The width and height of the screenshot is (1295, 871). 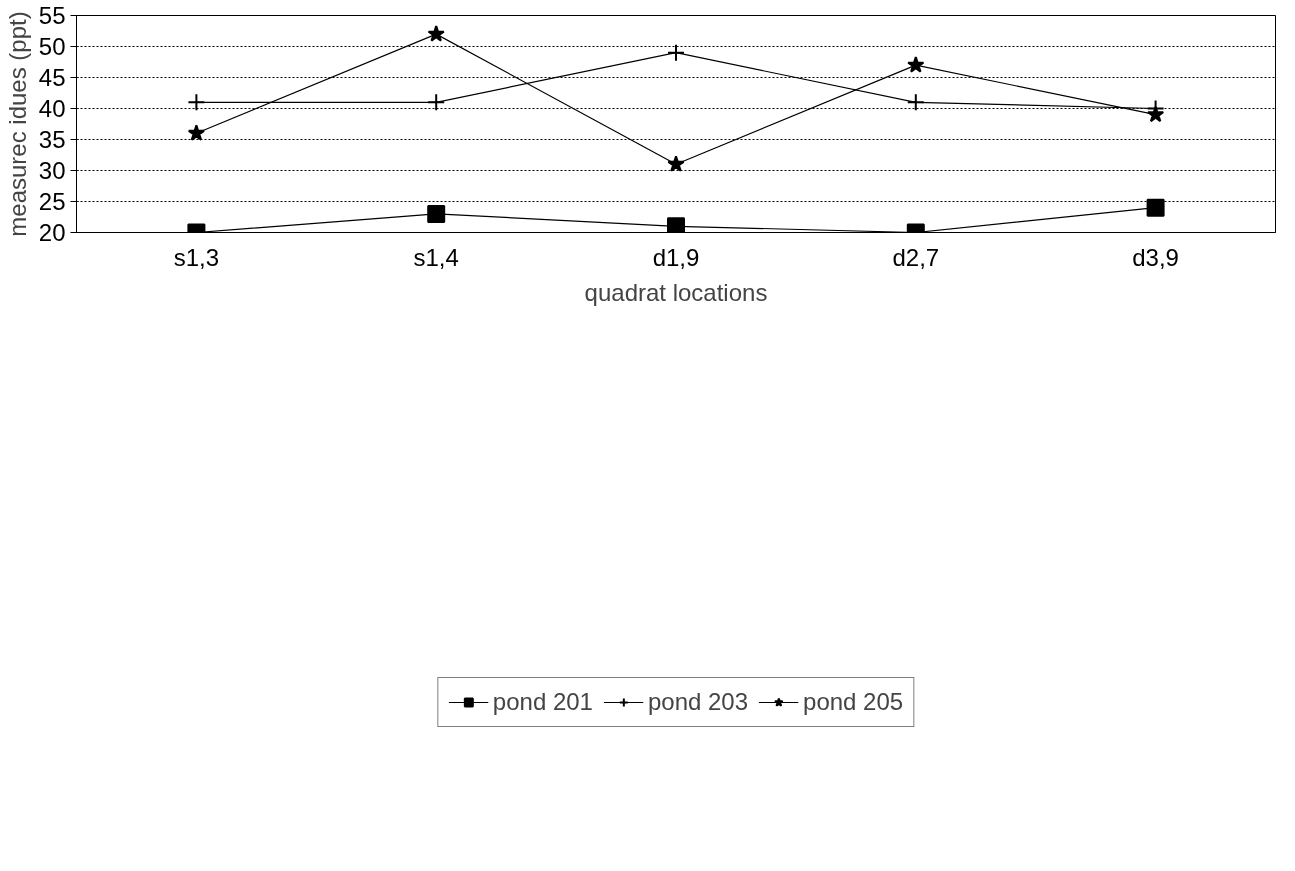 I want to click on legend-label: pond 201, so click(x=542, y=702).